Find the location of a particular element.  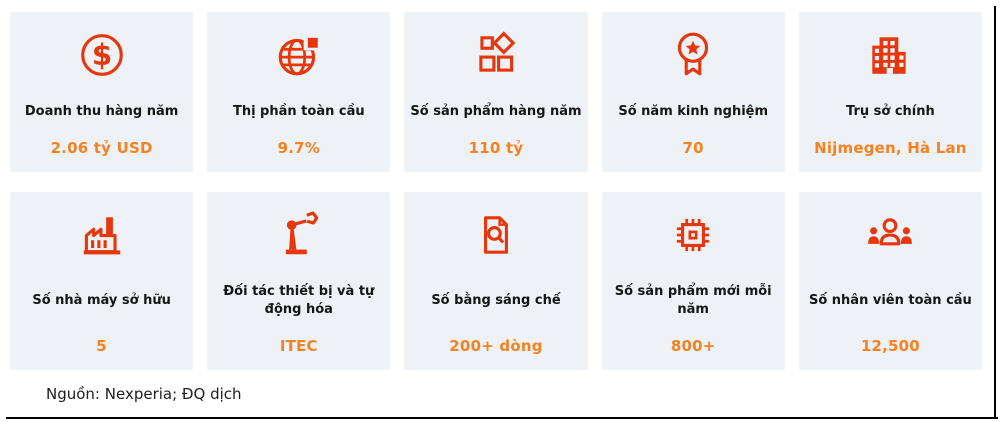

stat-card-patents: Số bằng sáng chế 200+ dòng is located at coordinates (496, 281).